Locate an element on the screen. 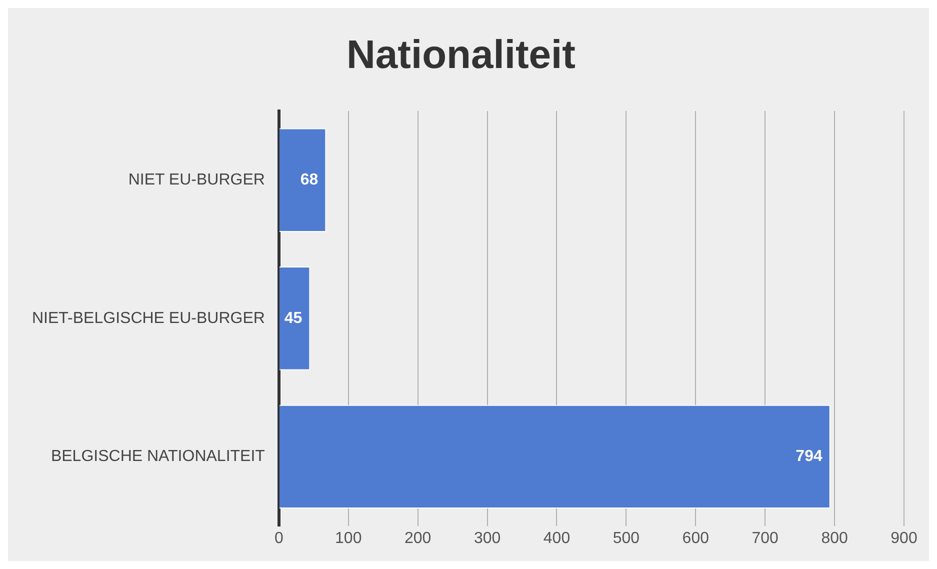  y-tick-label: NIET EU-BURGER is located at coordinates (196, 180).